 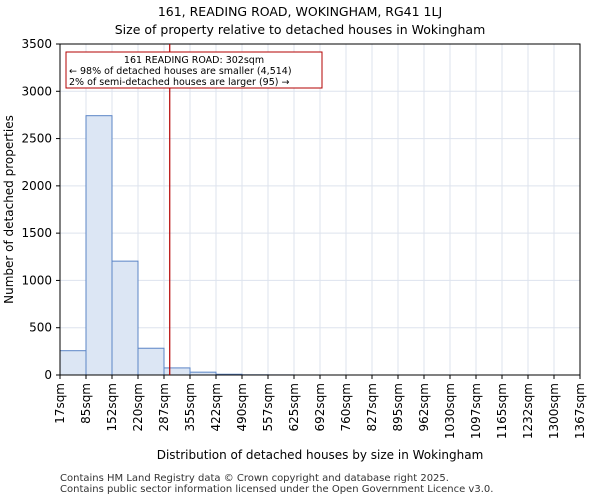 I want to click on x-tick-label: 760sqm, so click(x=346, y=407).